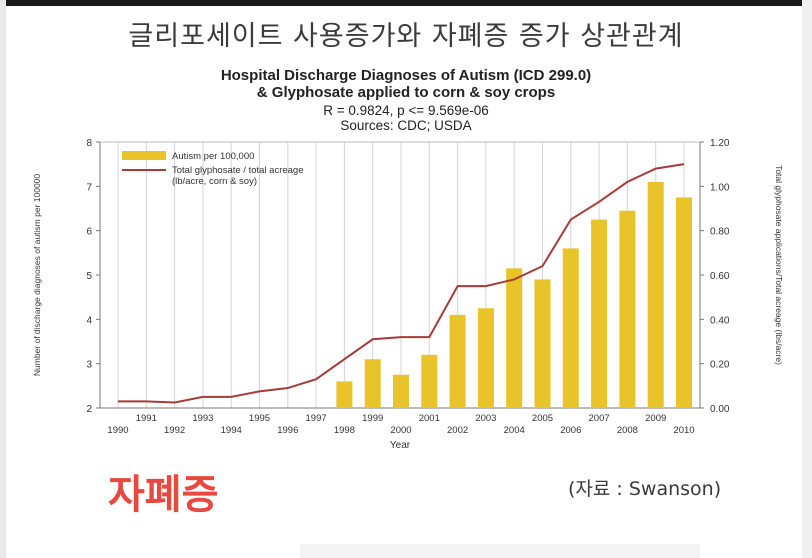 The width and height of the screenshot is (812, 558). I want to click on x-axis-label: Year, so click(400, 445).